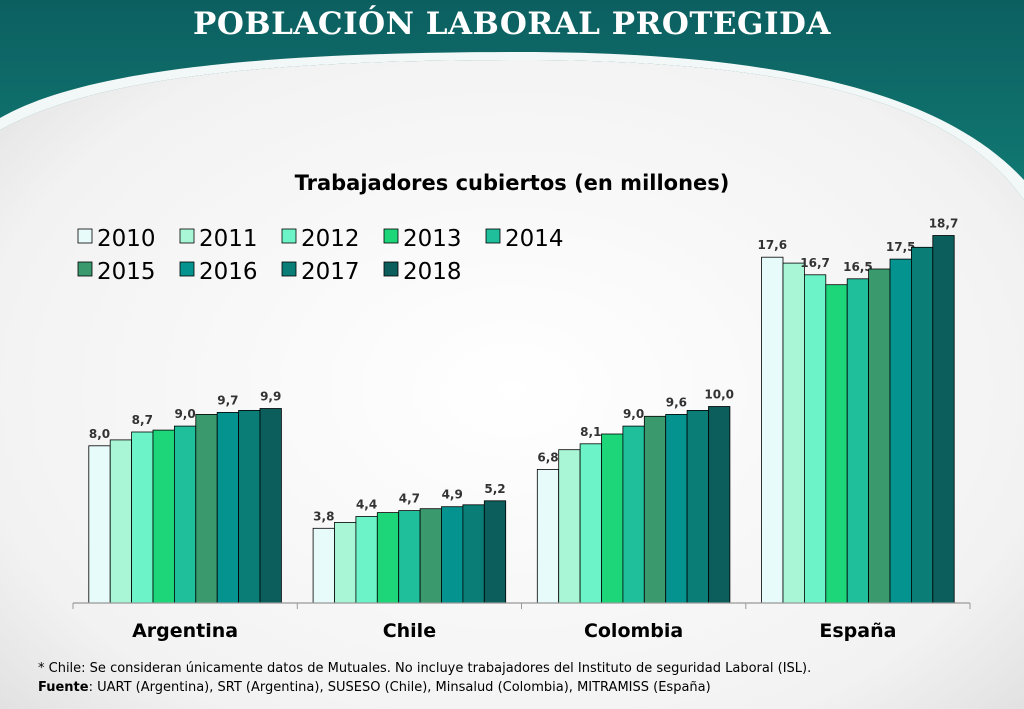 This screenshot has width=1024, height=709. What do you see at coordinates (430, 556) in the screenshot?
I see `bar-chile-2015` at bounding box center [430, 556].